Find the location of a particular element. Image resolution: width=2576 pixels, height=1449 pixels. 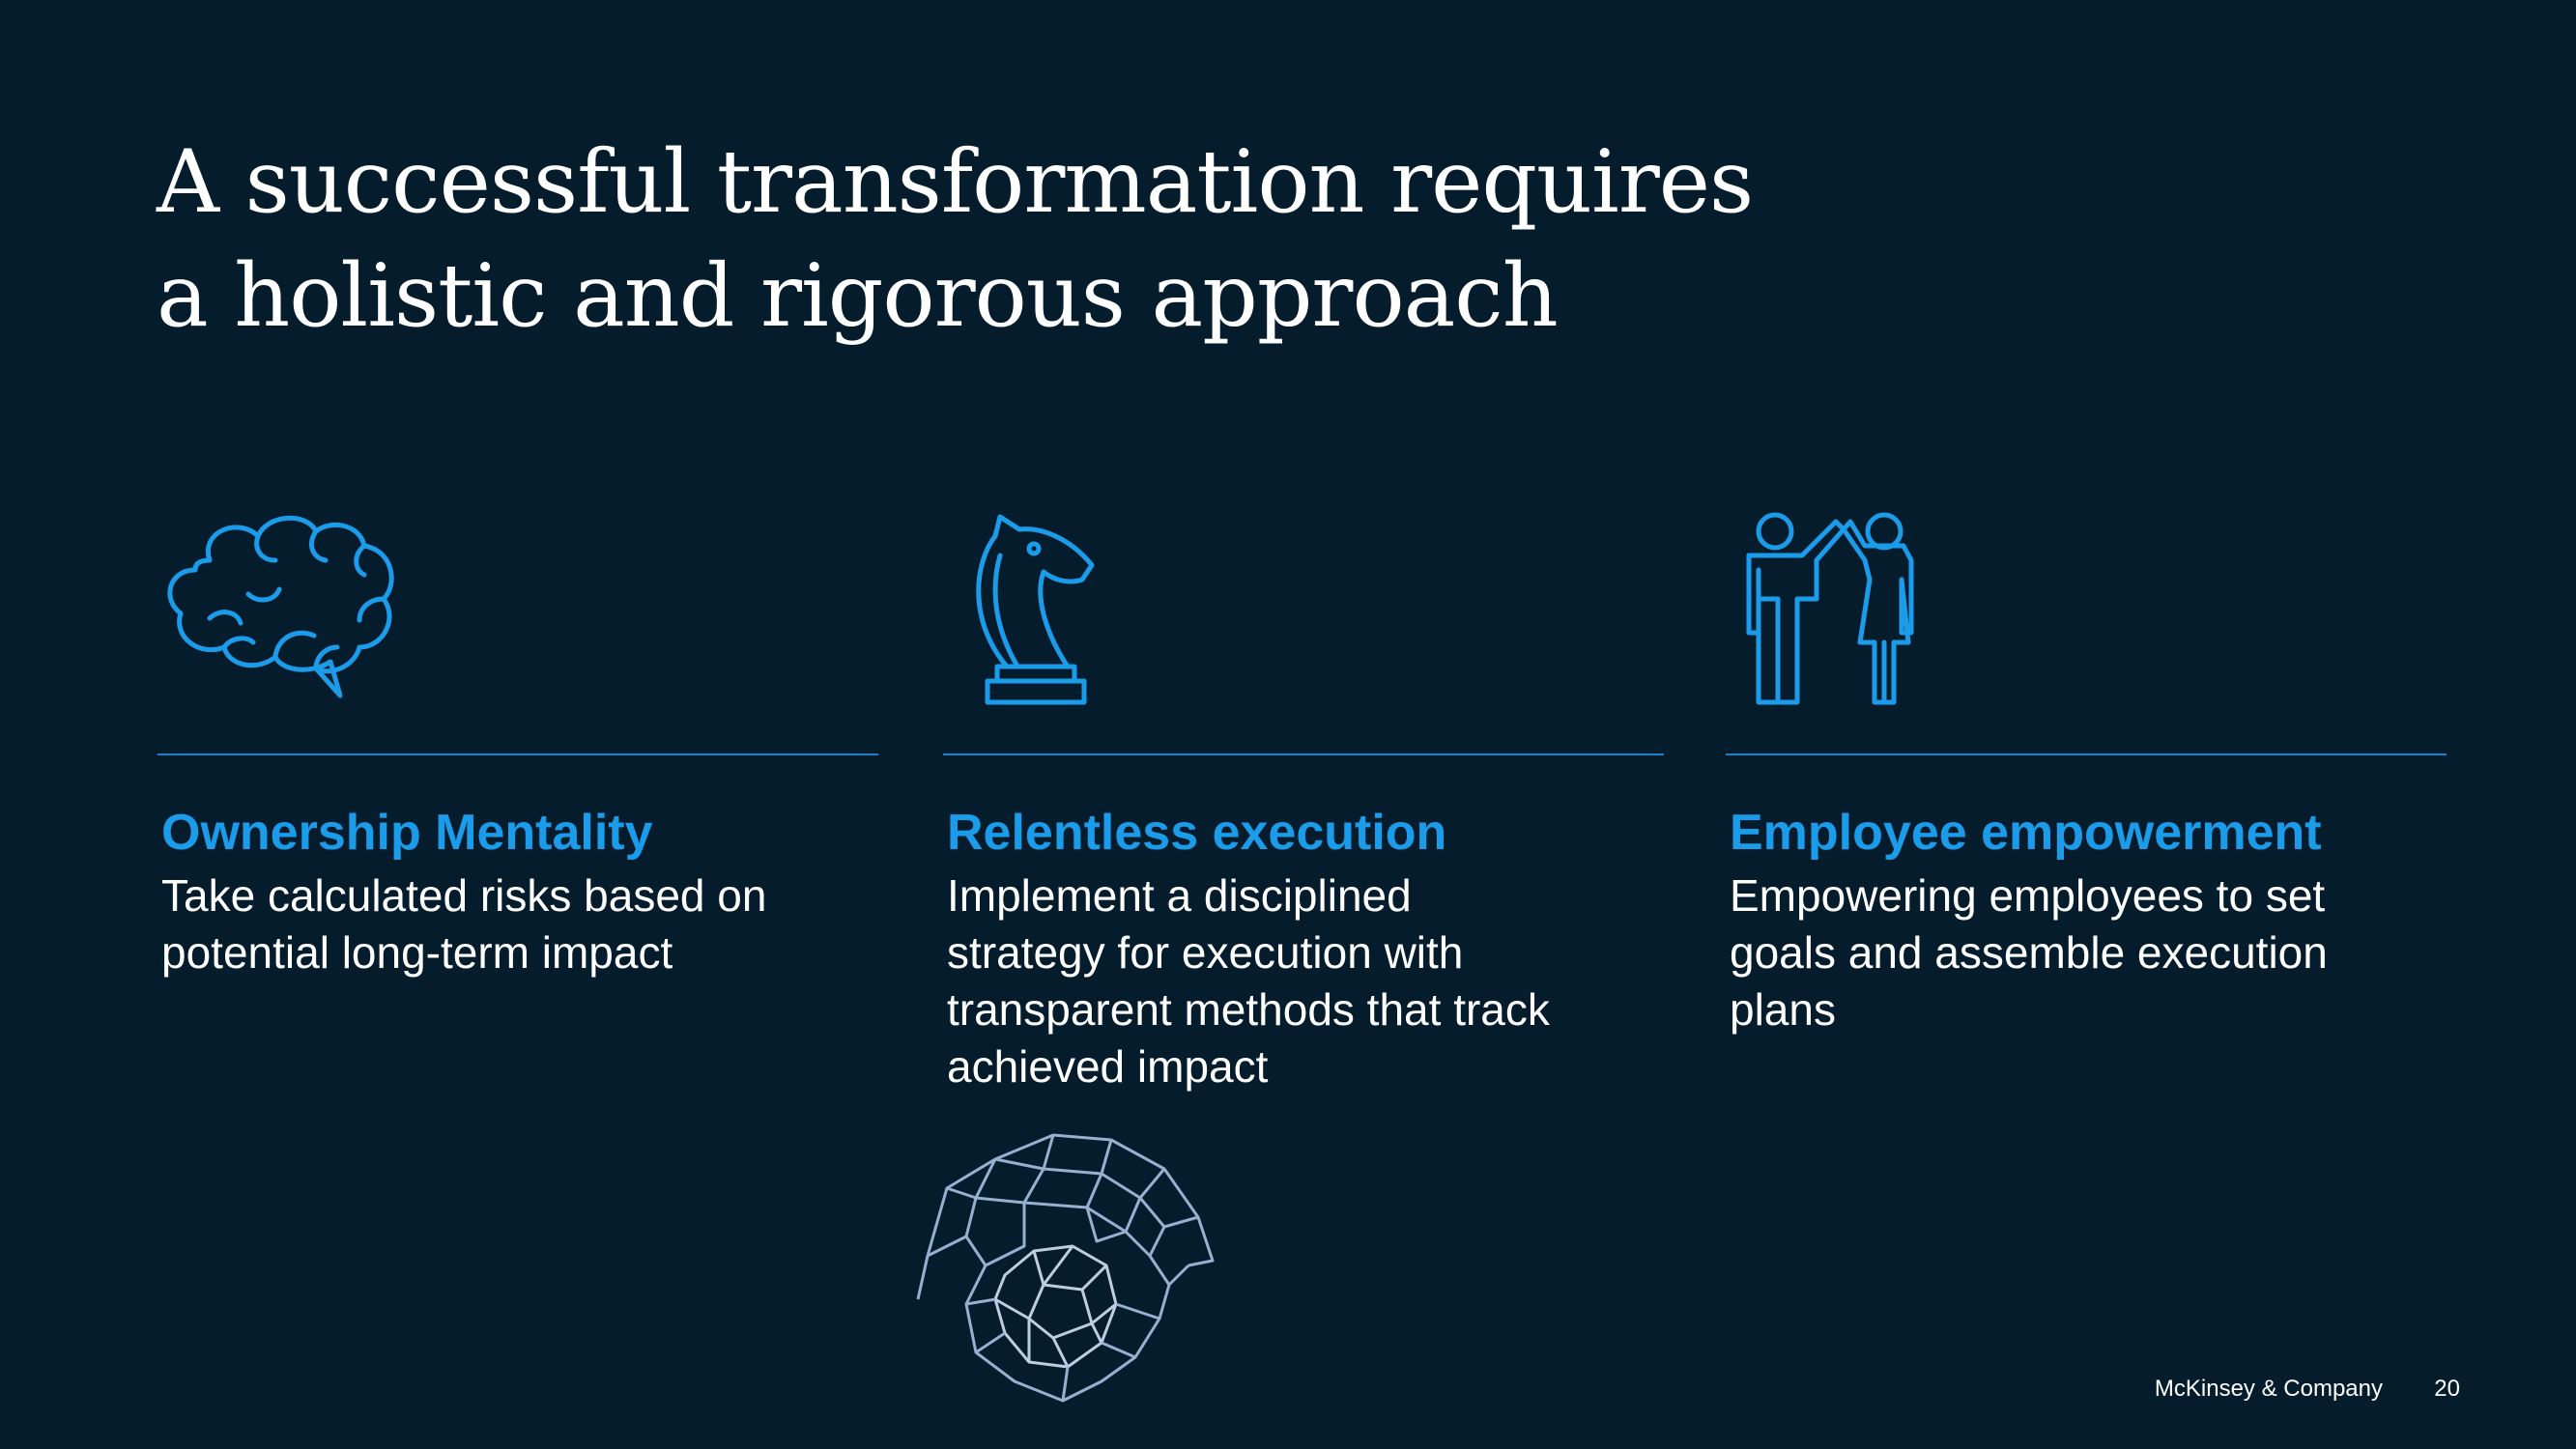

column-heading: Relentless execution is located at coordinates (1197, 833).